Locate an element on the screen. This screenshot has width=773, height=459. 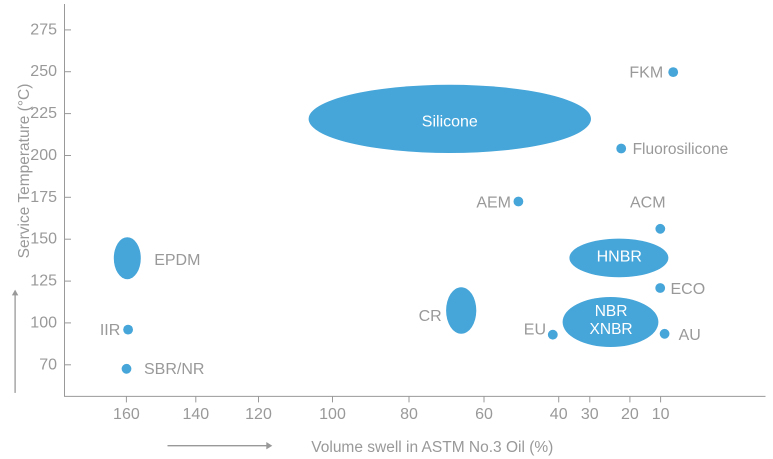
svg-text: 225 is located at coordinates (43, 113).